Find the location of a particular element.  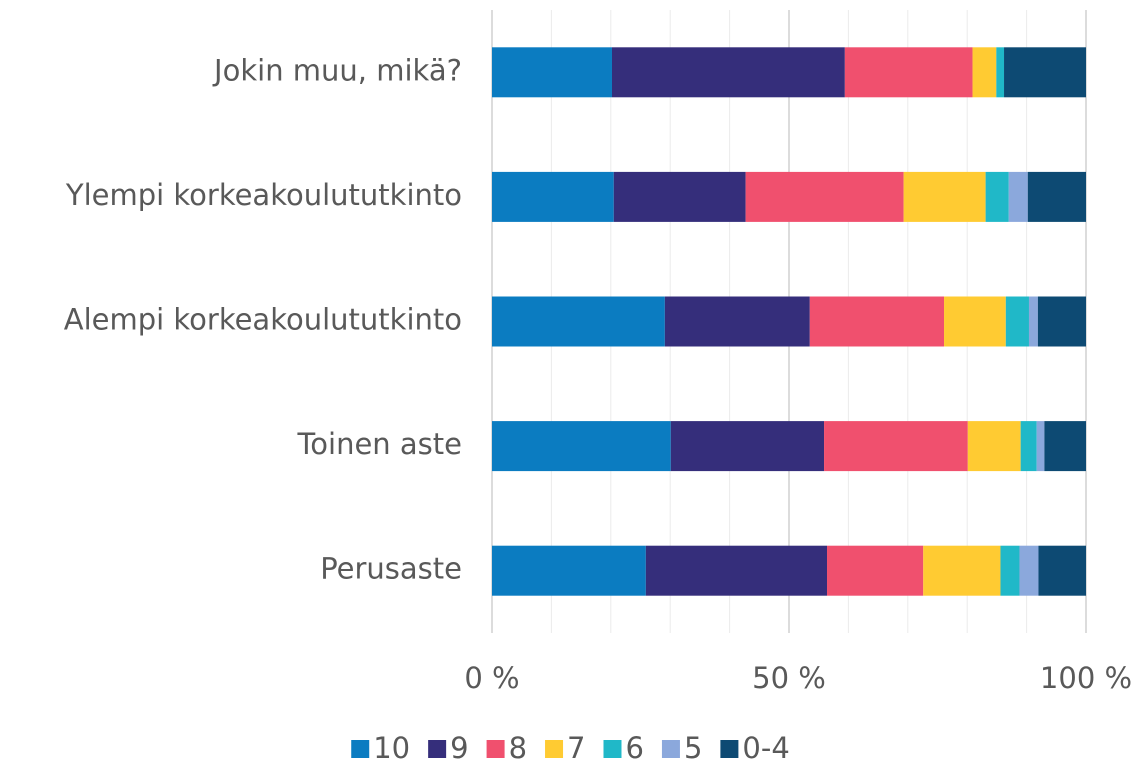

legend-label: 5 is located at coordinates (693, 747).